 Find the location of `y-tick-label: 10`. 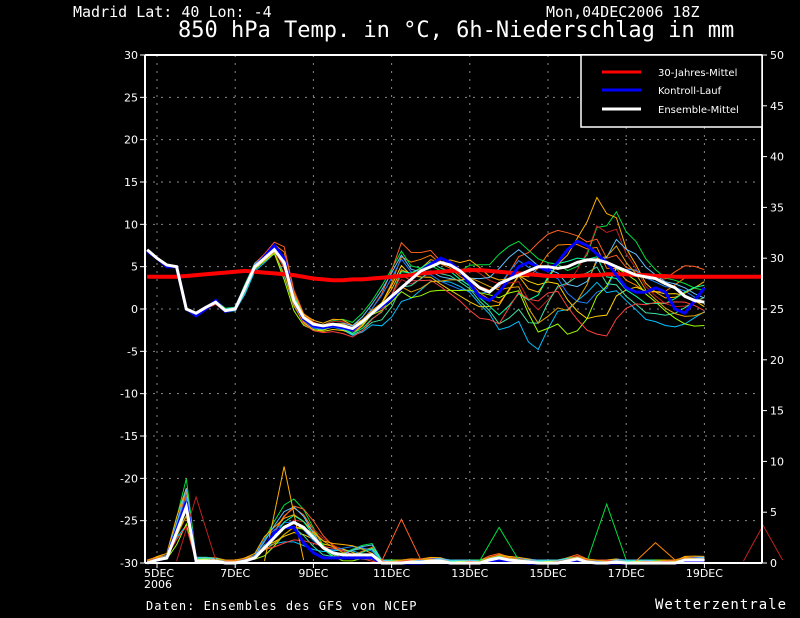

y-tick-label: 10 is located at coordinates (131, 224).